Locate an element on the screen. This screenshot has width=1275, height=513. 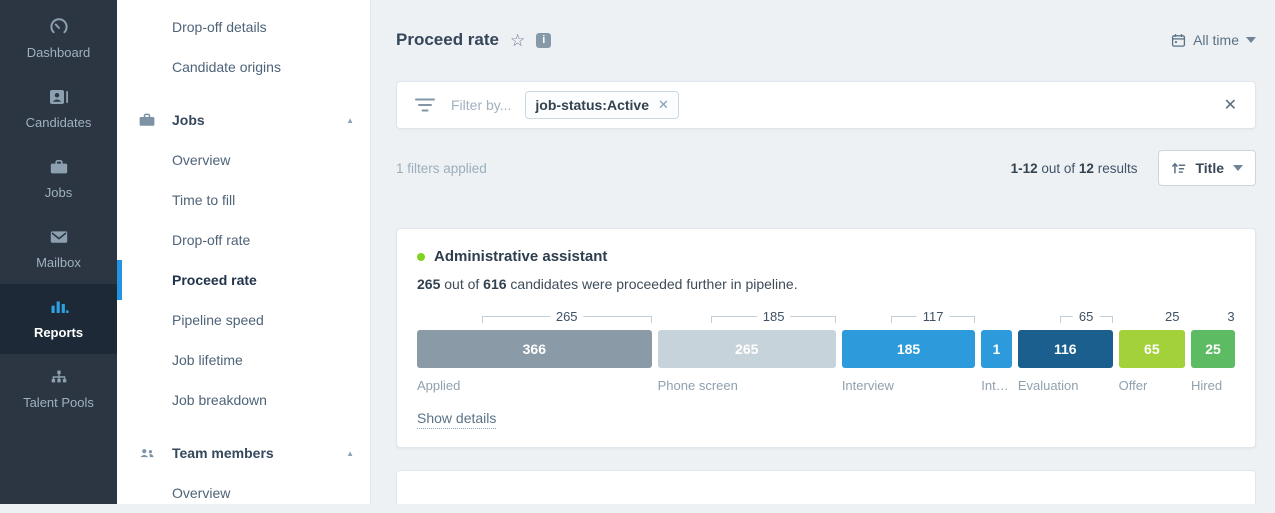
sidebar-item-jobs: Jobs is located at coordinates (58, 179).